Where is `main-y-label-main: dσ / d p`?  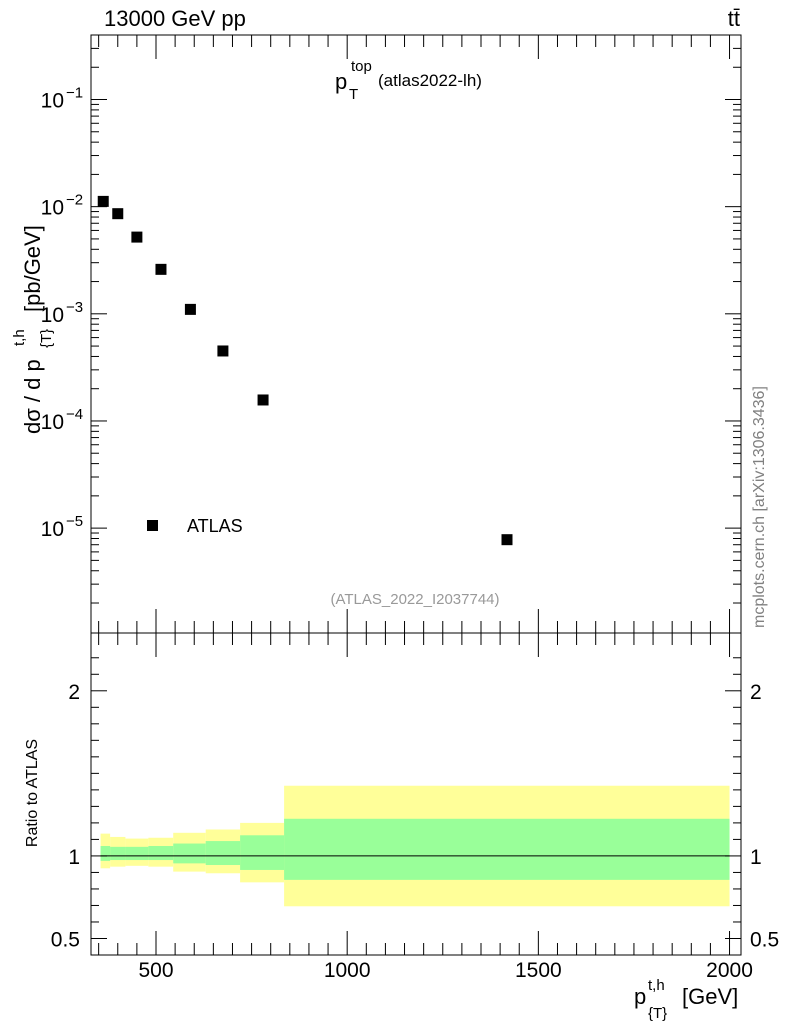 main-y-label-main: dσ / d p is located at coordinates (32, 396).